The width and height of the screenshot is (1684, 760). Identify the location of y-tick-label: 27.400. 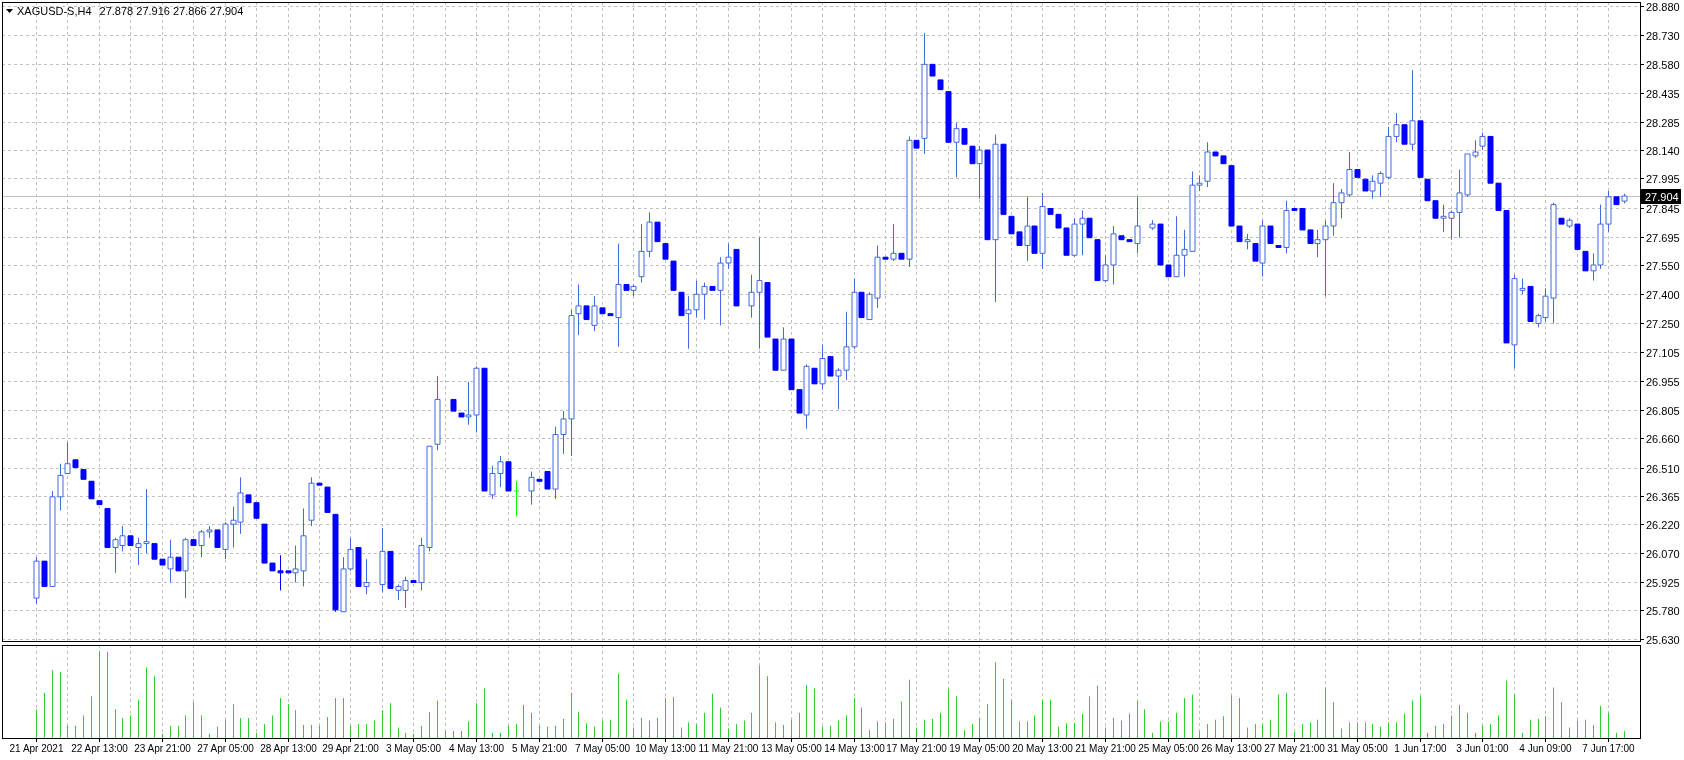
(1663, 294).